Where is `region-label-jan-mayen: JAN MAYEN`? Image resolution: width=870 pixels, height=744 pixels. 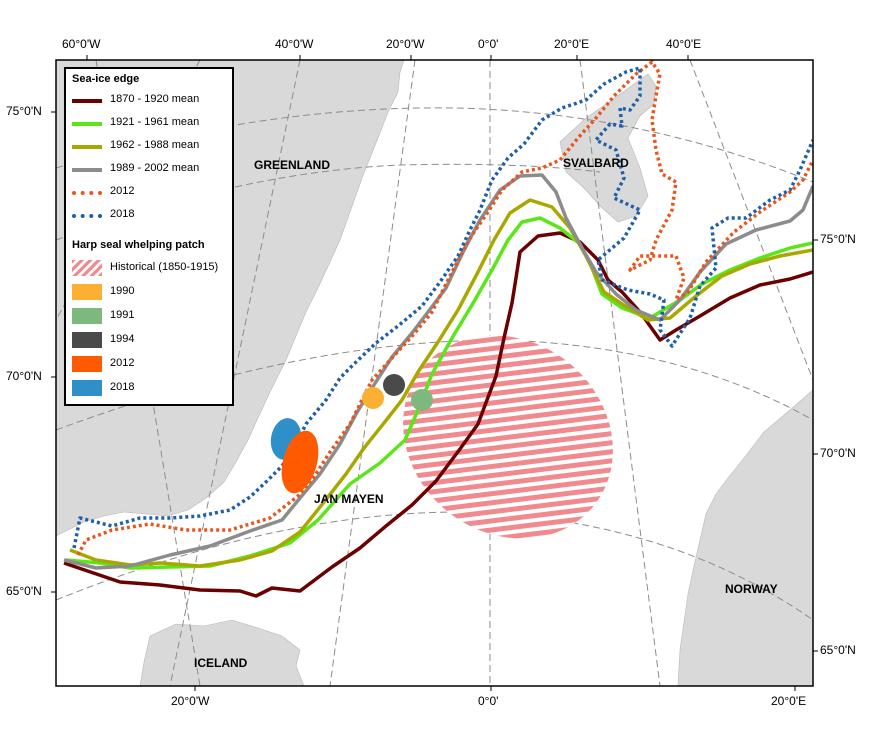
region-label-jan-mayen: JAN MAYEN is located at coordinates (349, 499).